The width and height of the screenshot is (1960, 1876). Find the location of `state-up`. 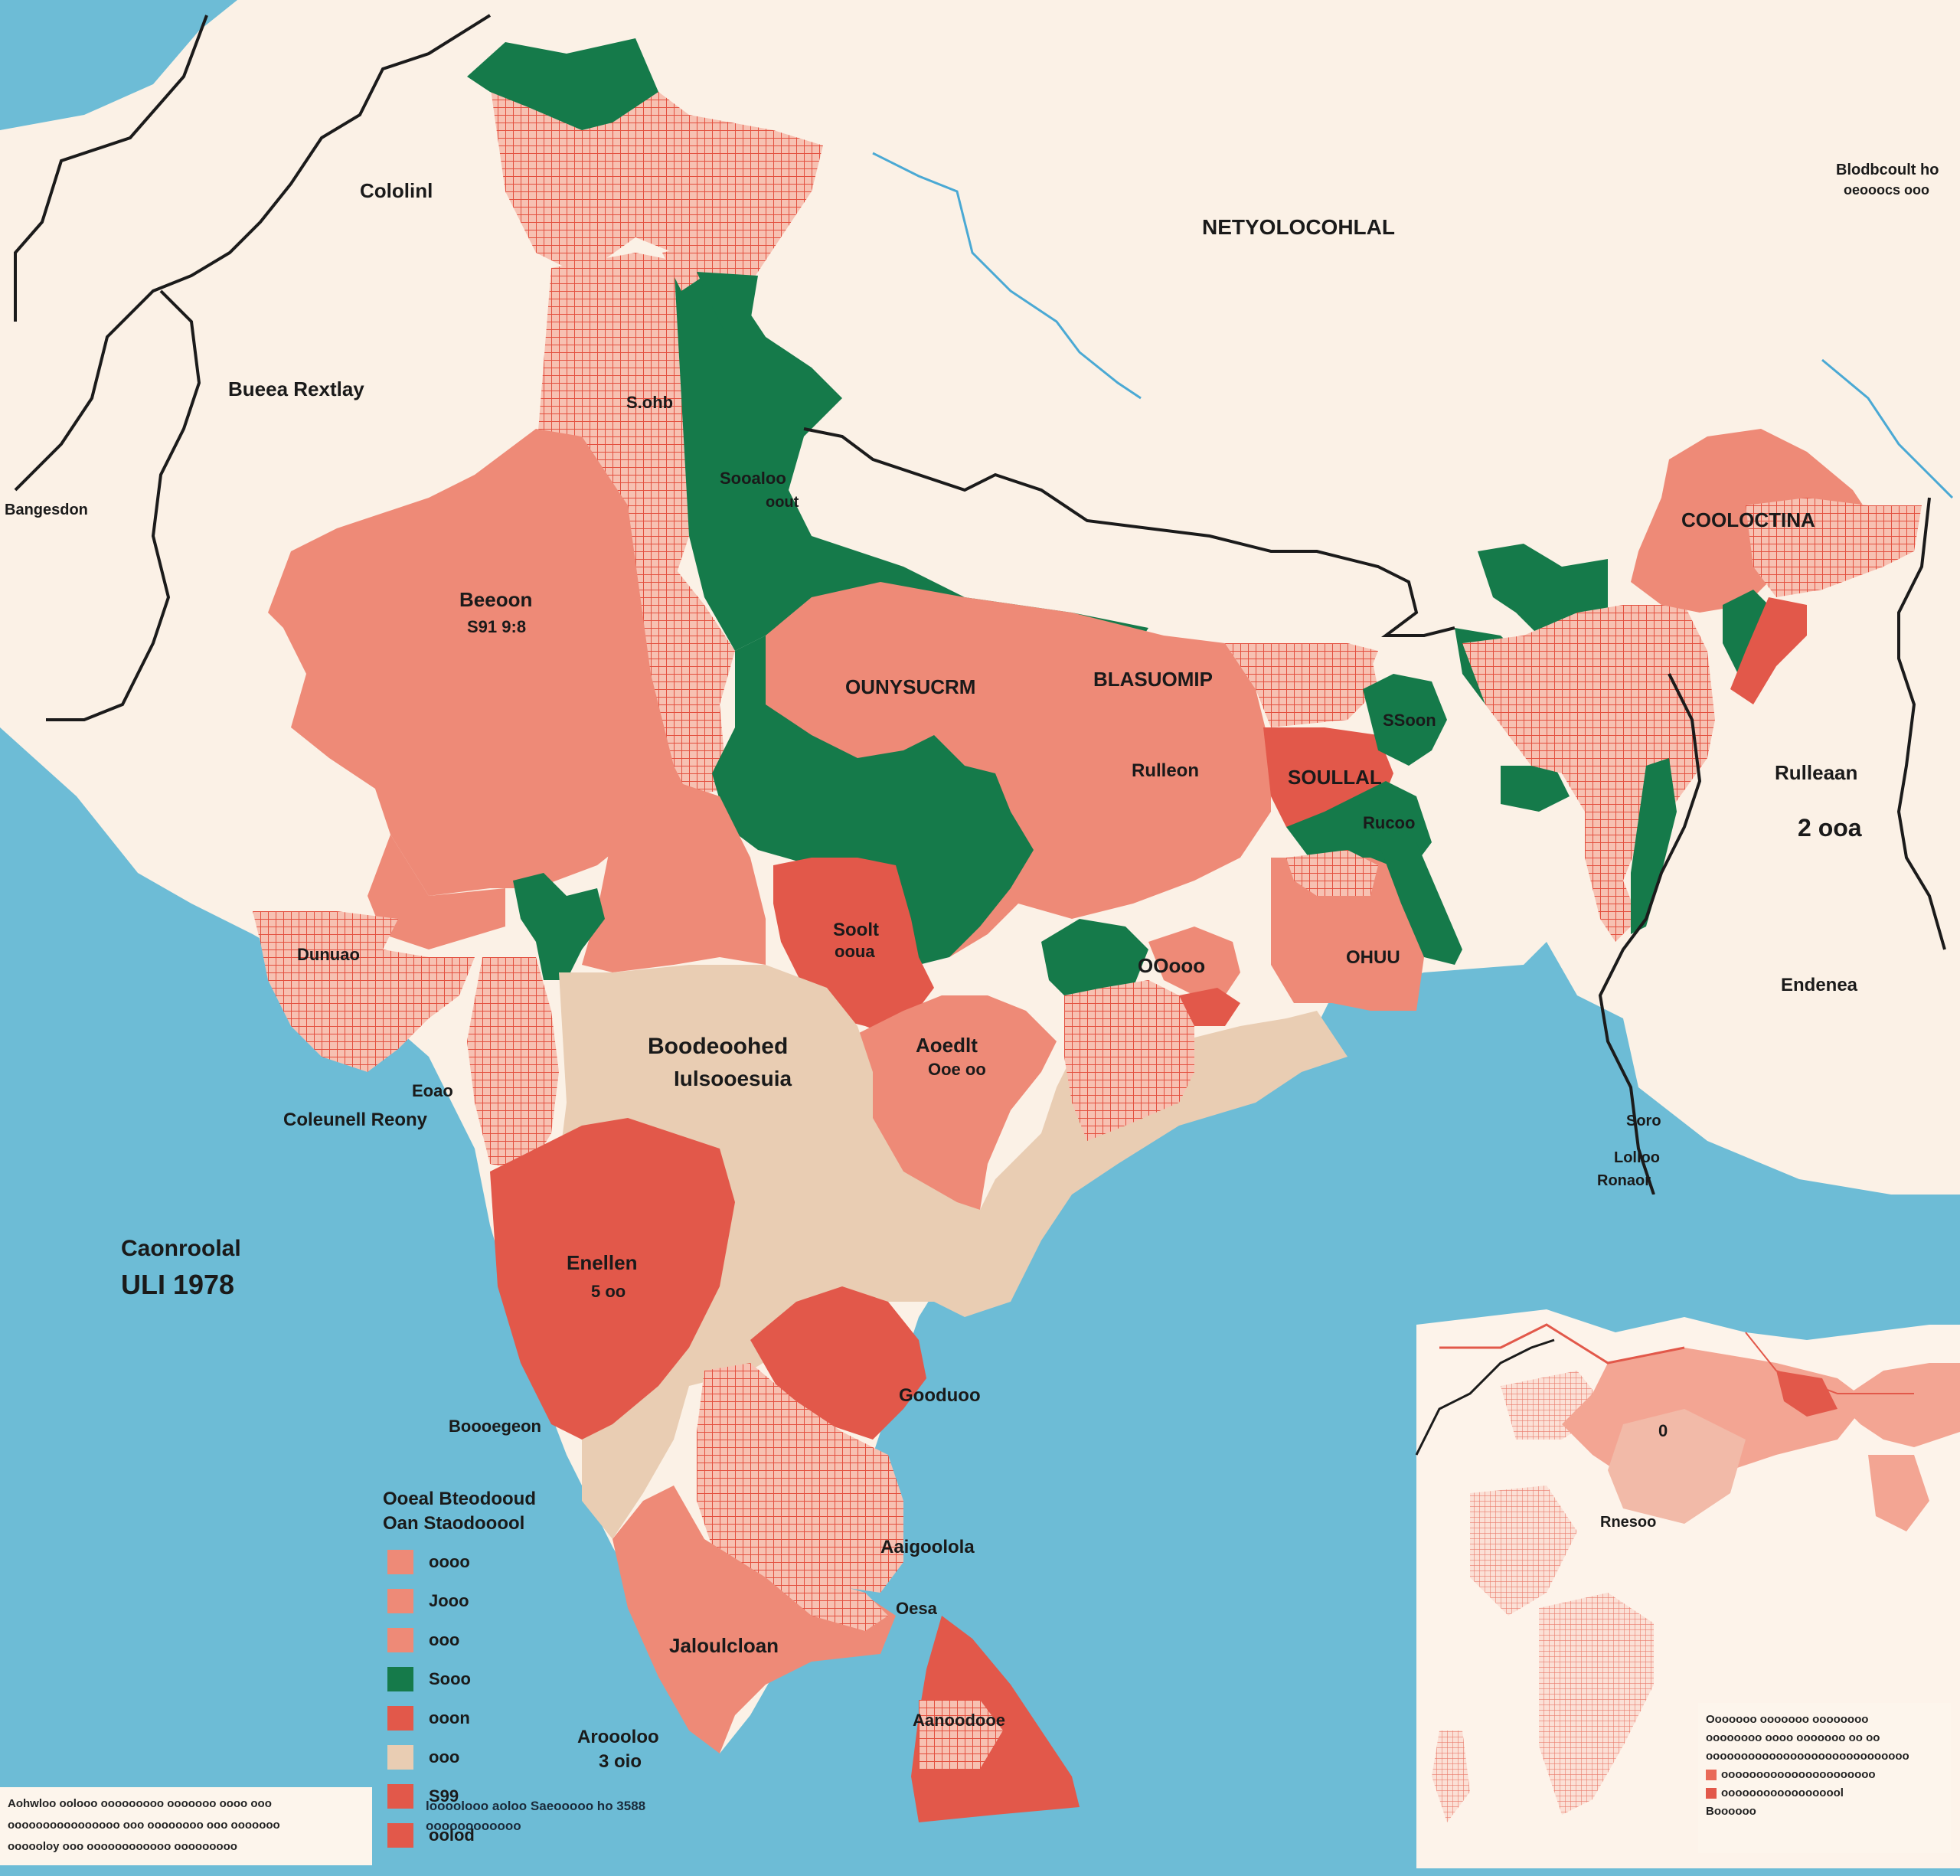

state-up is located at coordinates (1010, 769).